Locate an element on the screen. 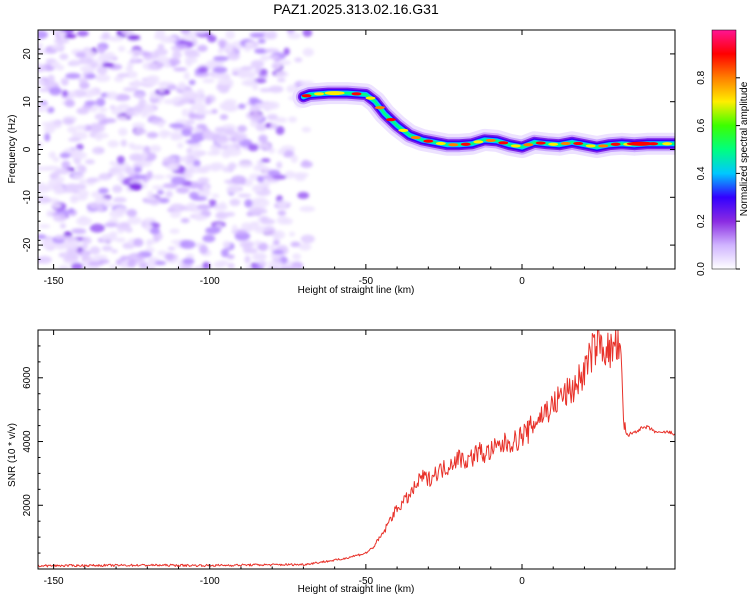 Image resolution: width=750 pixels, height=600 pixels. snr-y-tick-label: 4000 is located at coordinates (27, 441).